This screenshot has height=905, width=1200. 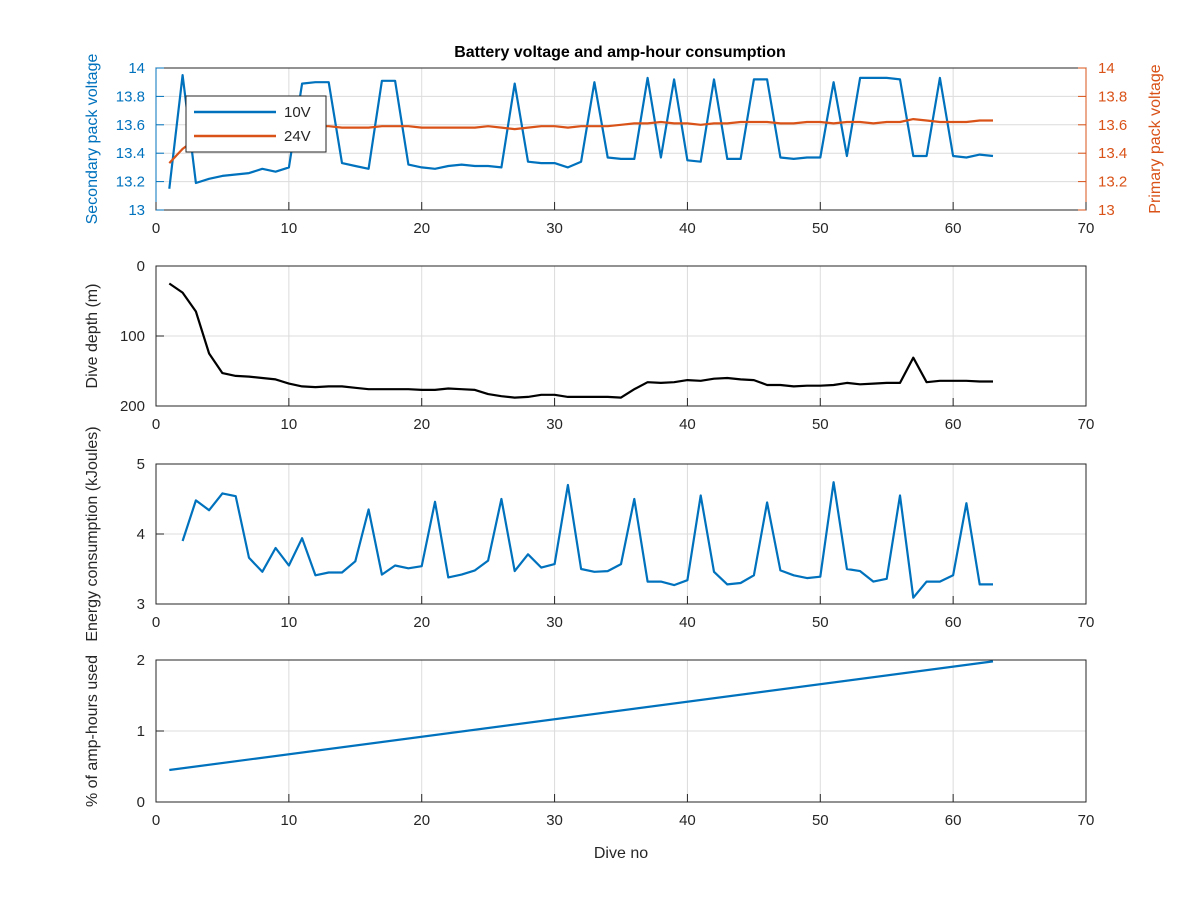 I want to click on y-tick-label: 13.2, so click(x=130, y=182).